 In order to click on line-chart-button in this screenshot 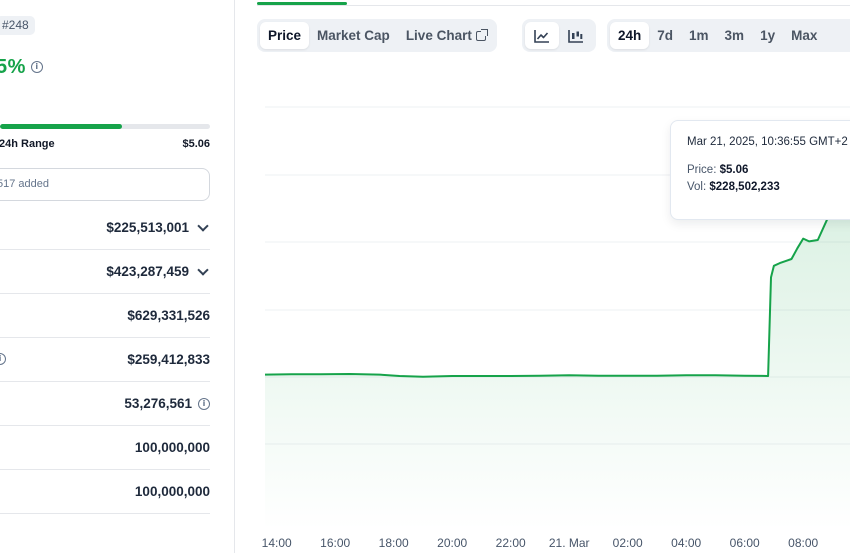, I will do `click(542, 35)`.